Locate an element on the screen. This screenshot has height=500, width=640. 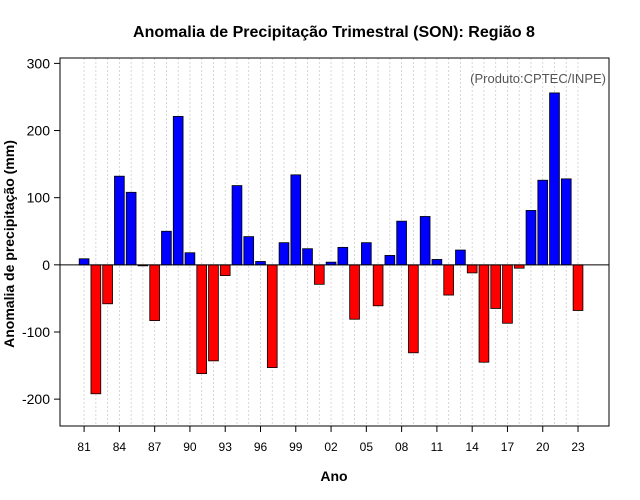
bar-2001 is located at coordinates (319, 274).